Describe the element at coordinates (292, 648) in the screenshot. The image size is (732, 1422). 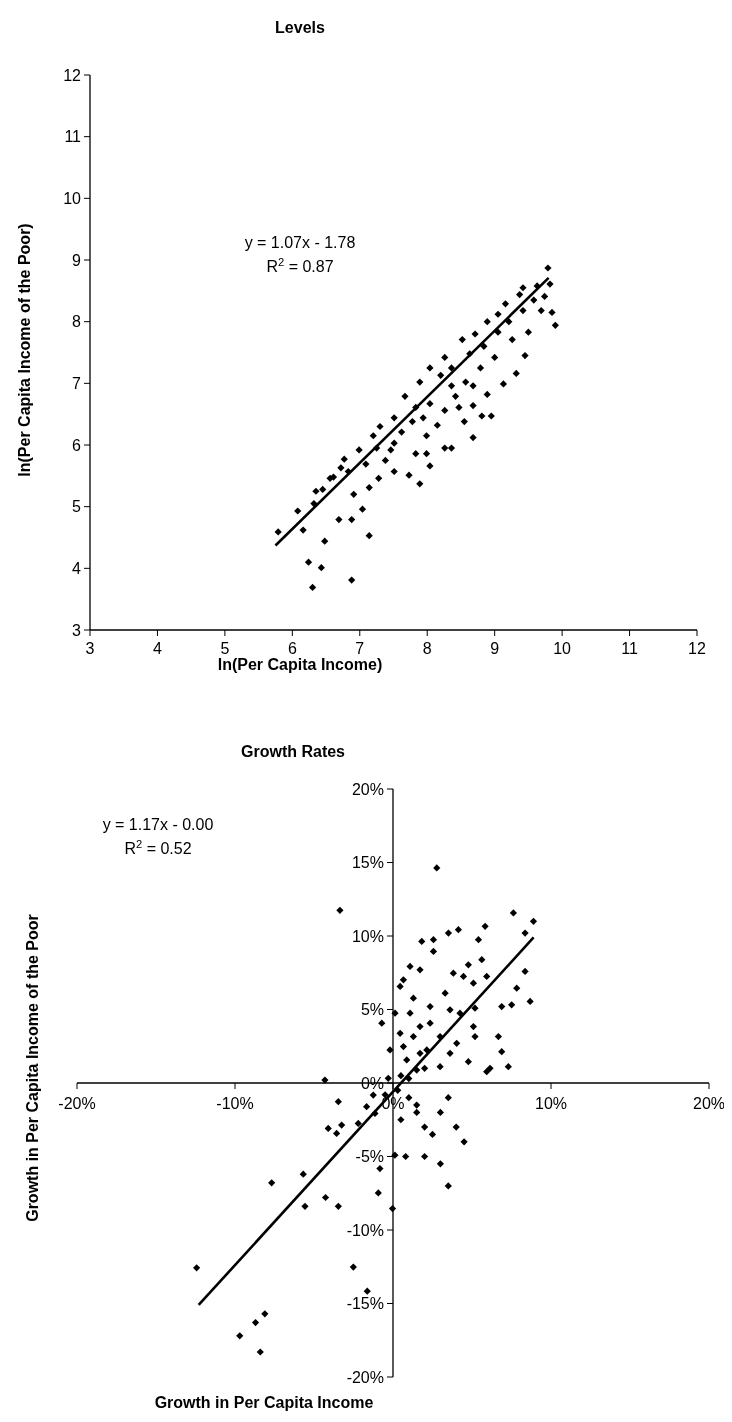
I see `x-tick-label: 6` at that location.